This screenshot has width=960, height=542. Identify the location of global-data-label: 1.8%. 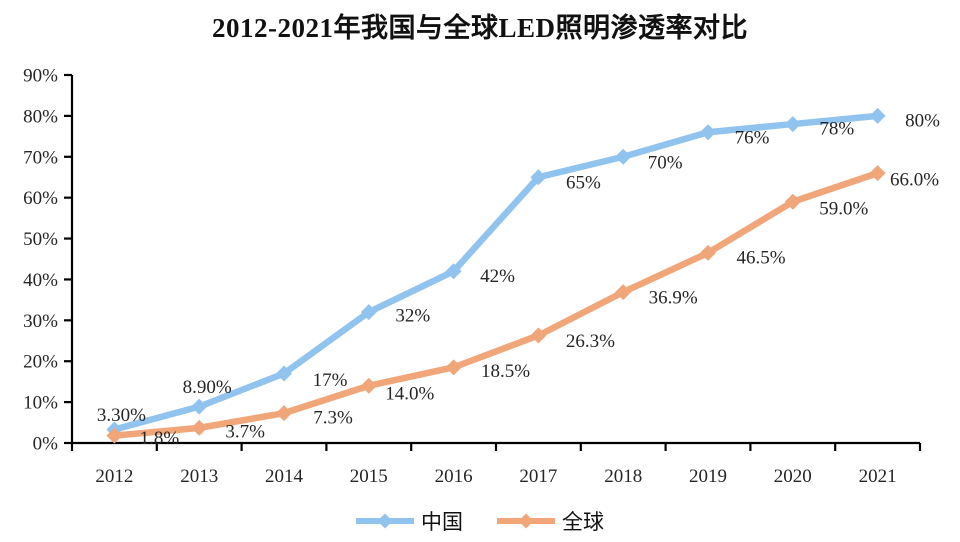
(160, 438).